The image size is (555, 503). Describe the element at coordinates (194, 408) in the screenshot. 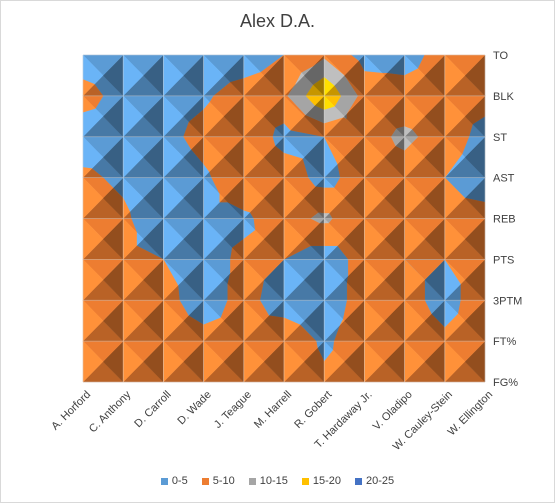

I see `x-tick-label: D. Wade` at that location.